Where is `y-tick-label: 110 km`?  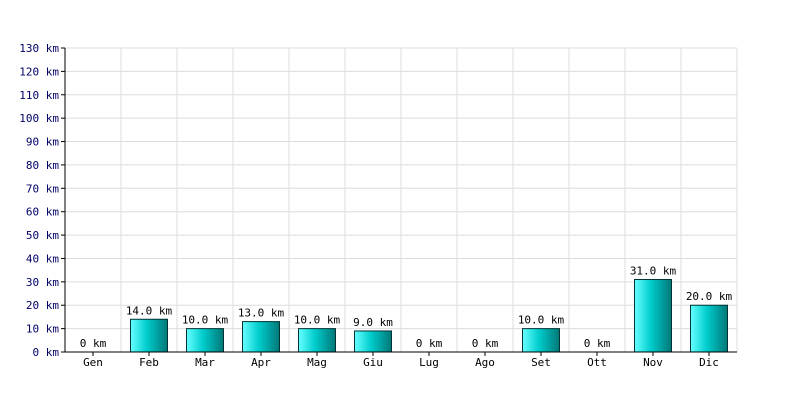 y-tick-label: 110 km is located at coordinates (39, 95).